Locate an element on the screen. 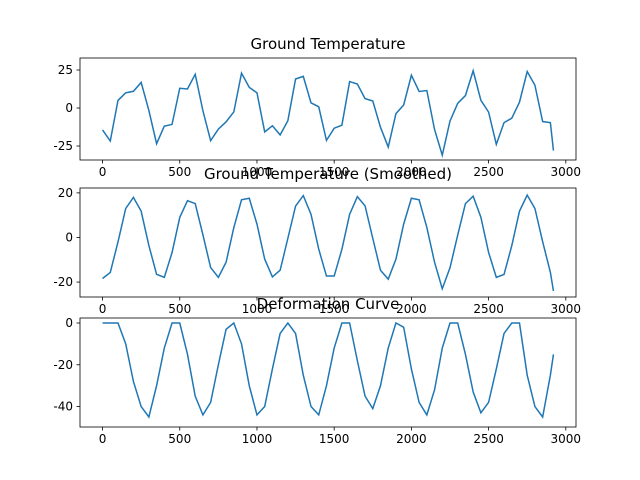 The height and width of the screenshot is (480, 640). chart-title: Ground Temperature (Smoothed) is located at coordinates (328, 174).